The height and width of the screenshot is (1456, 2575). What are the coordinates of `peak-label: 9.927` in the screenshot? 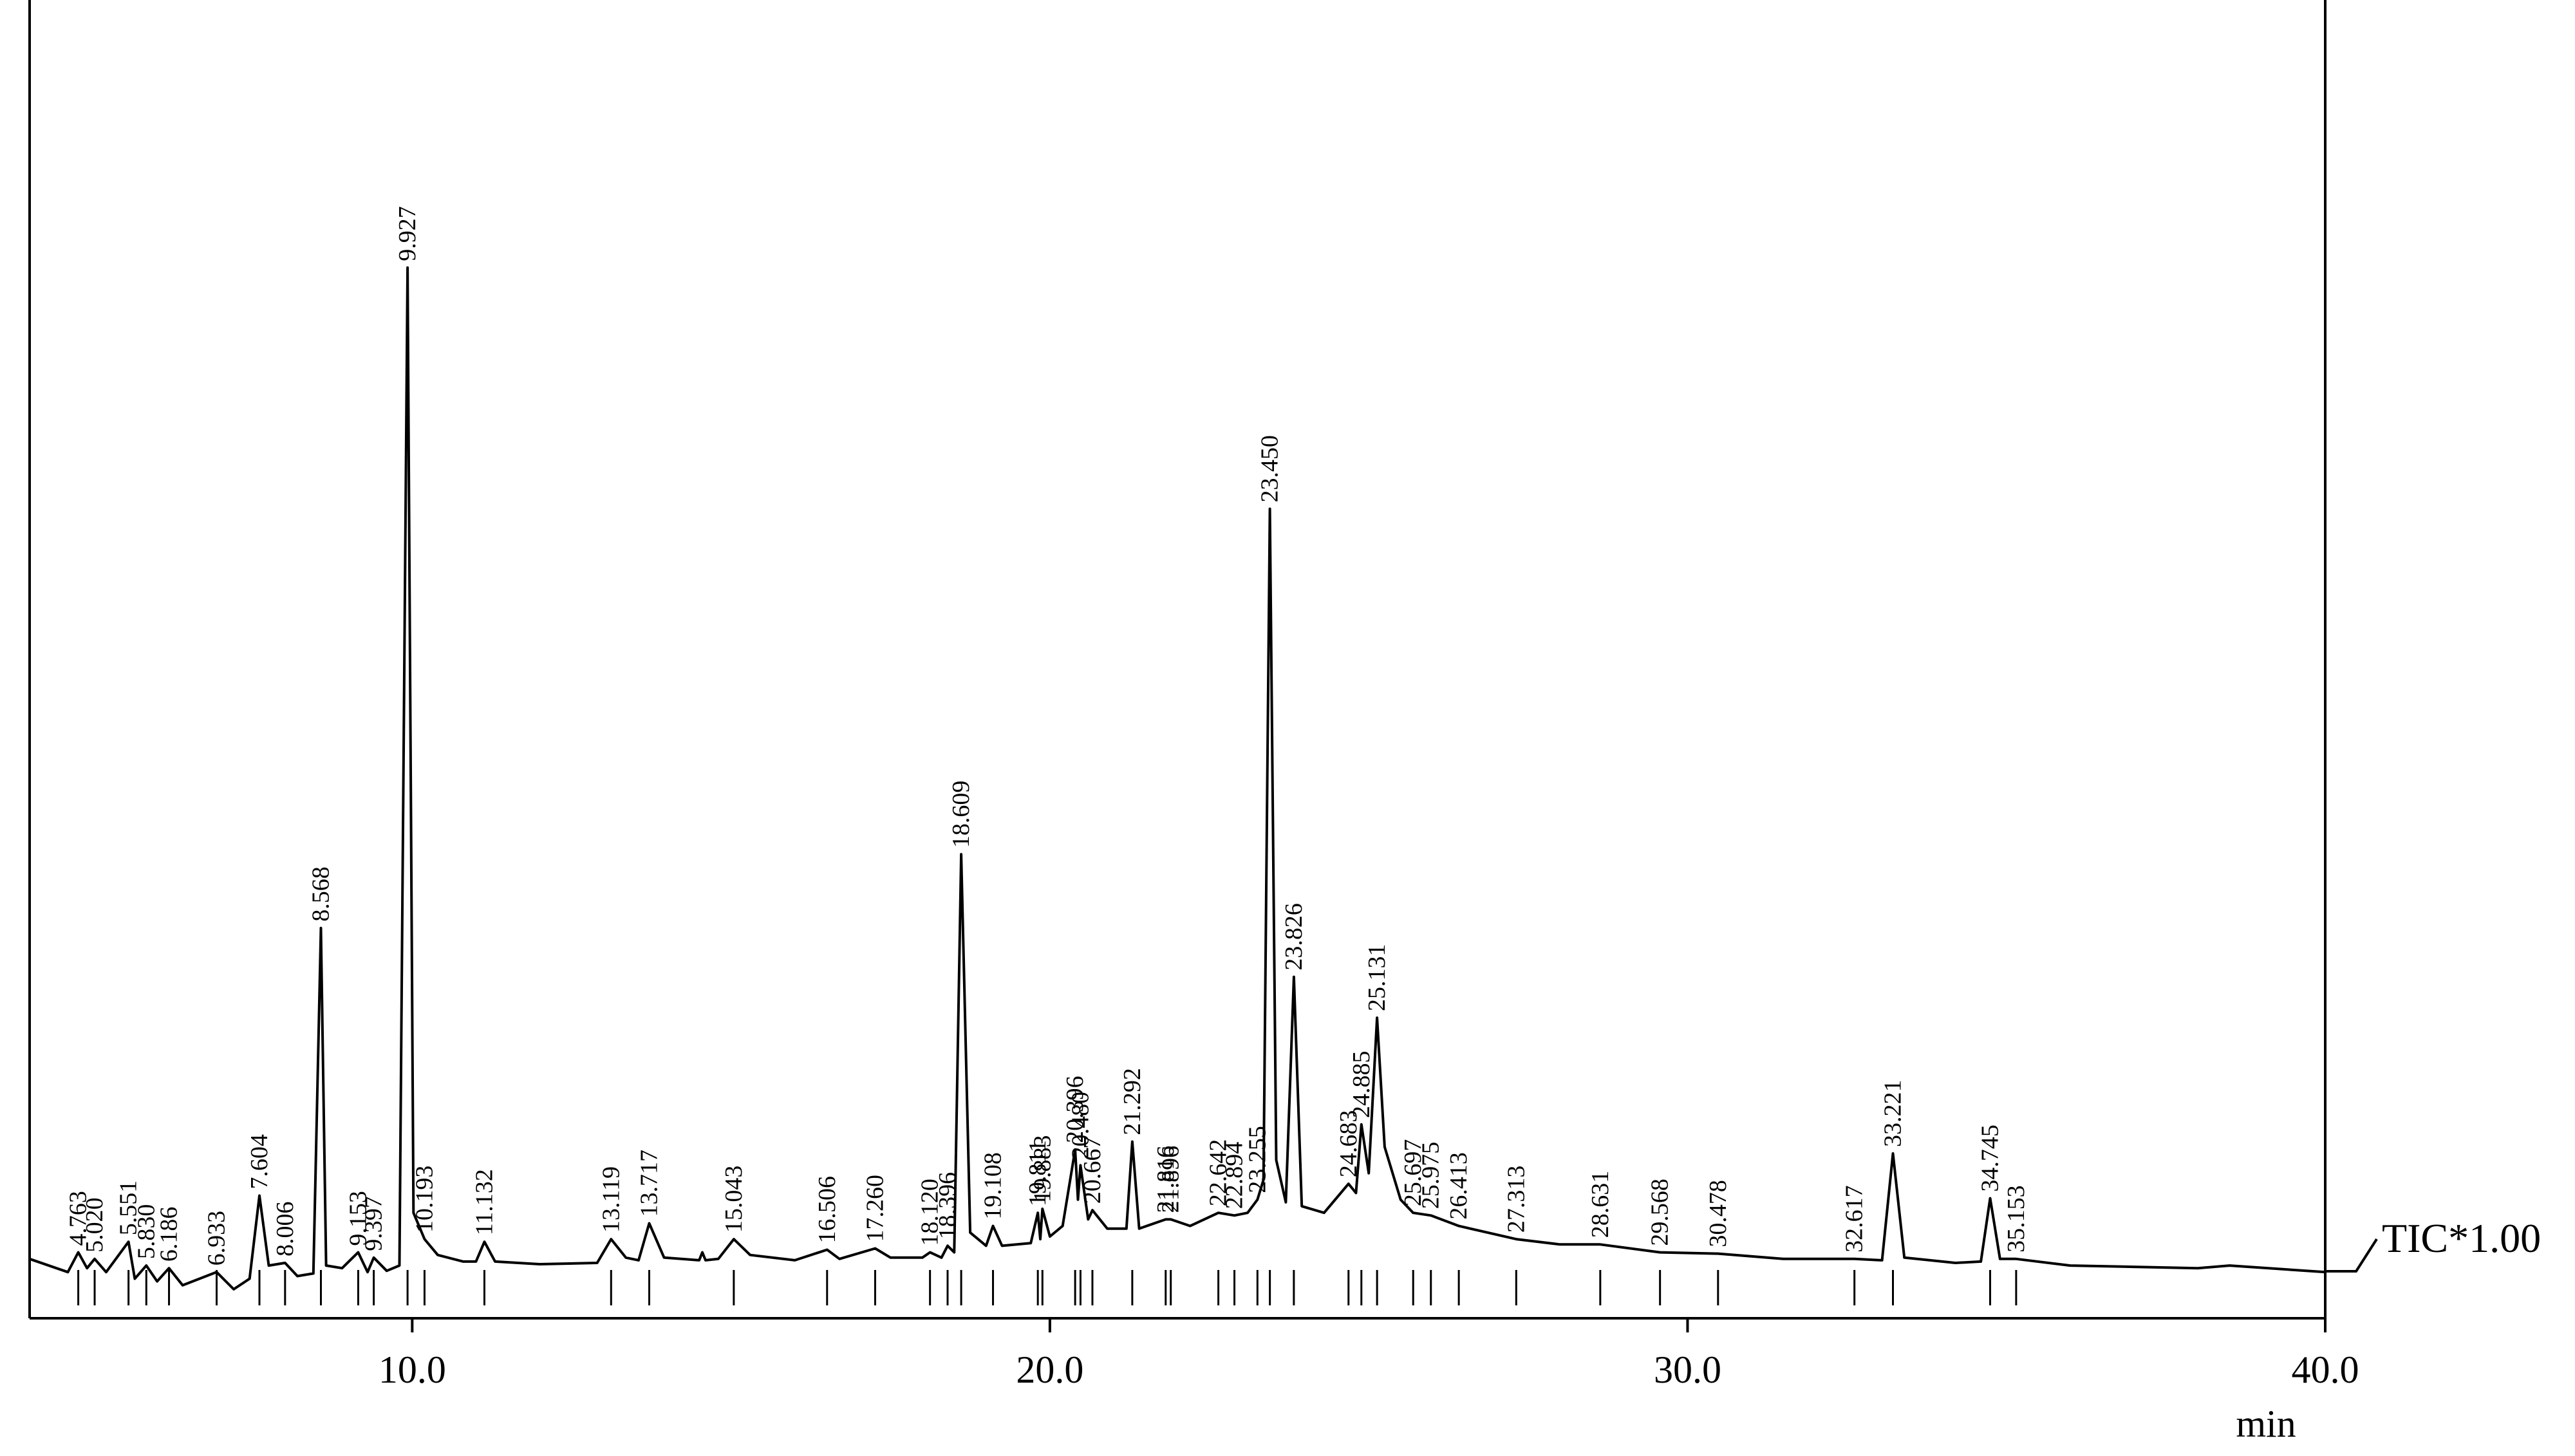 It's located at (408, 233).